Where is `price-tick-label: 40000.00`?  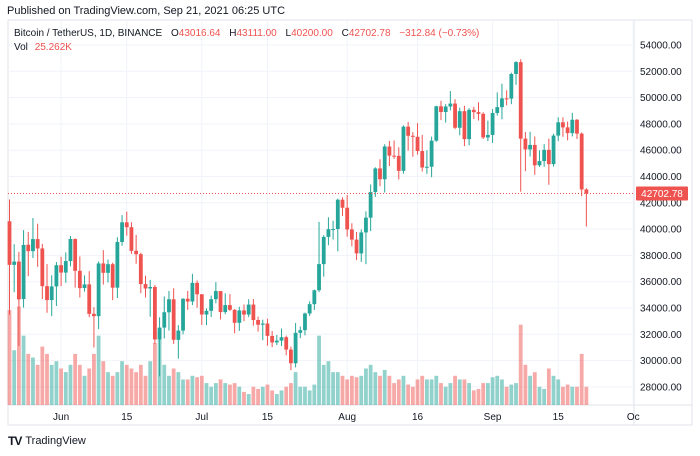 price-tick-label: 40000.00 is located at coordinates (661, 230).